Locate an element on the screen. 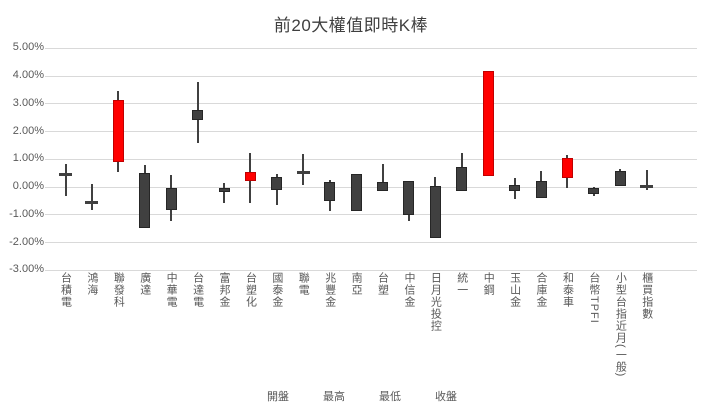 The height and width of the screenshot is (420, 702). x-axis-label: 中華電 is located at coordinates (171, 290).